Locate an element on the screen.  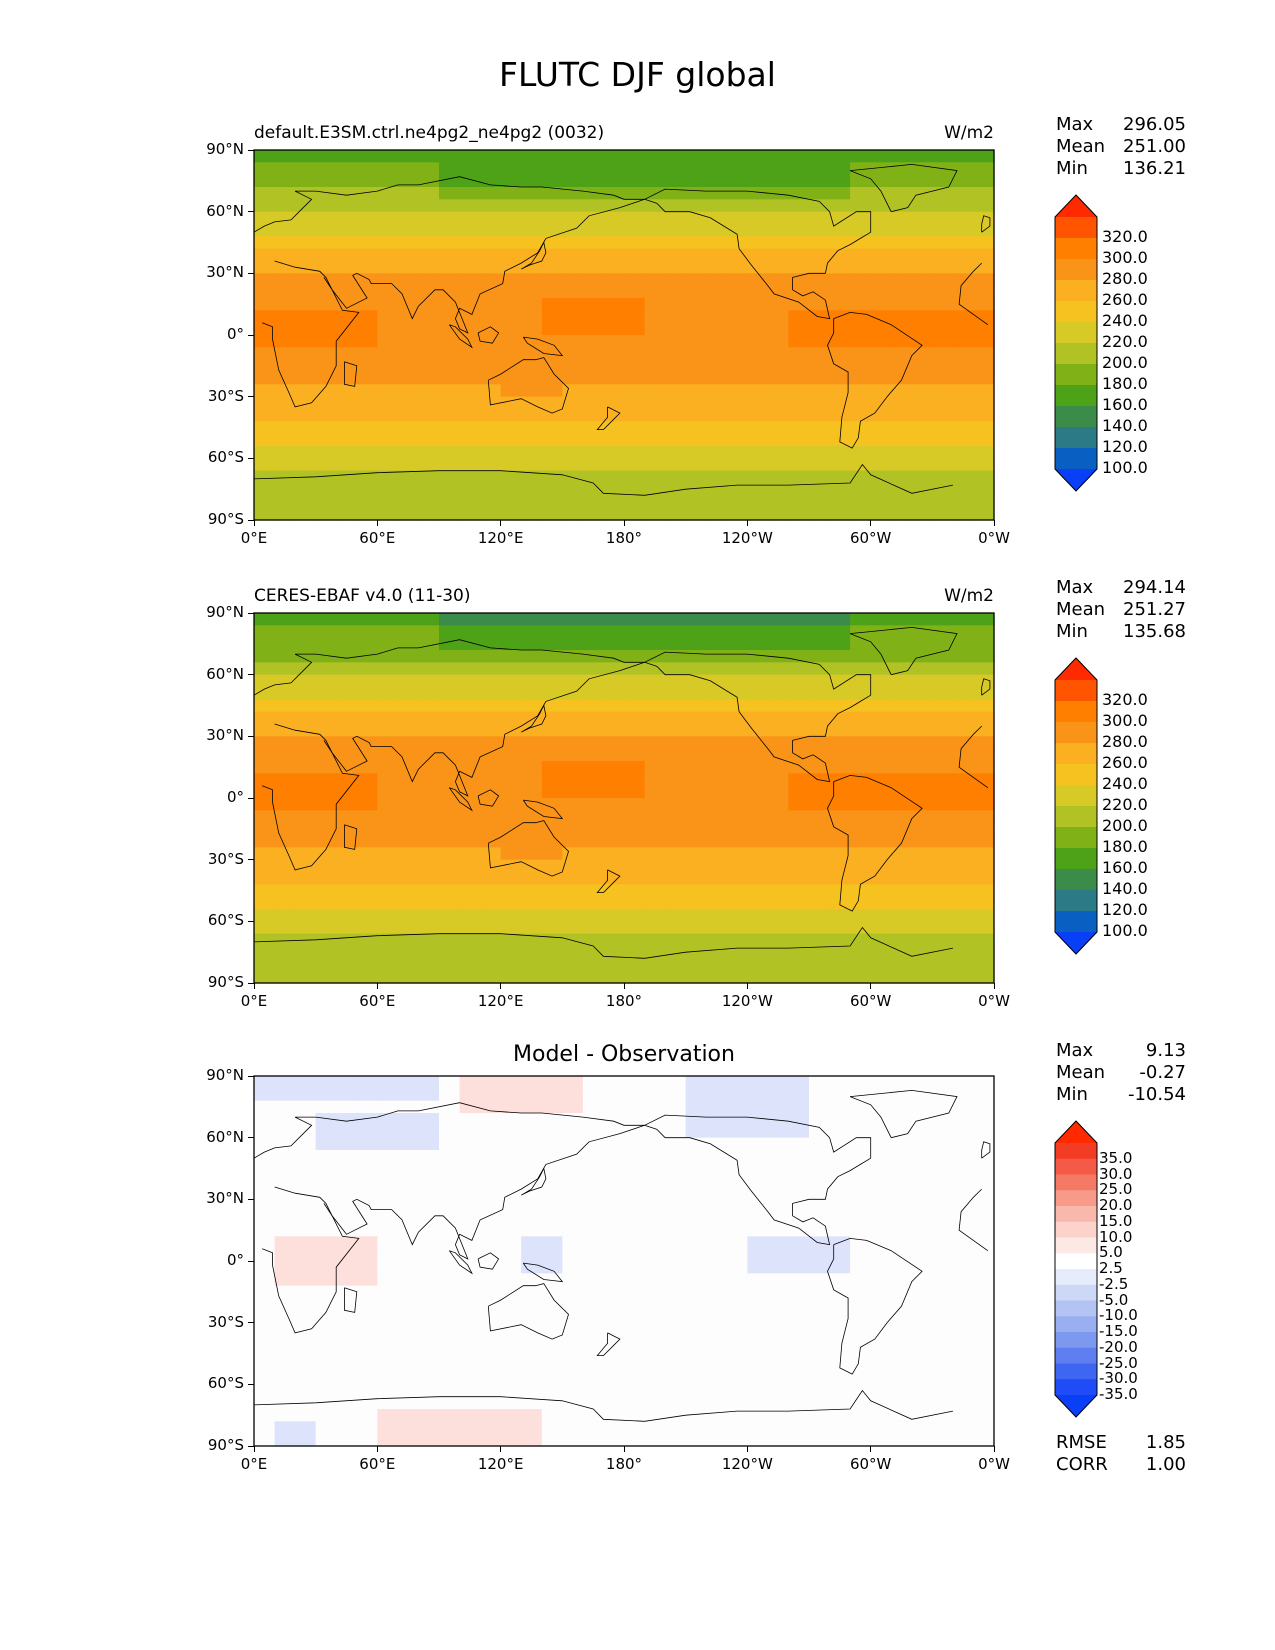
lon-tick-label: 60°E is located at coordinates (377, 538).